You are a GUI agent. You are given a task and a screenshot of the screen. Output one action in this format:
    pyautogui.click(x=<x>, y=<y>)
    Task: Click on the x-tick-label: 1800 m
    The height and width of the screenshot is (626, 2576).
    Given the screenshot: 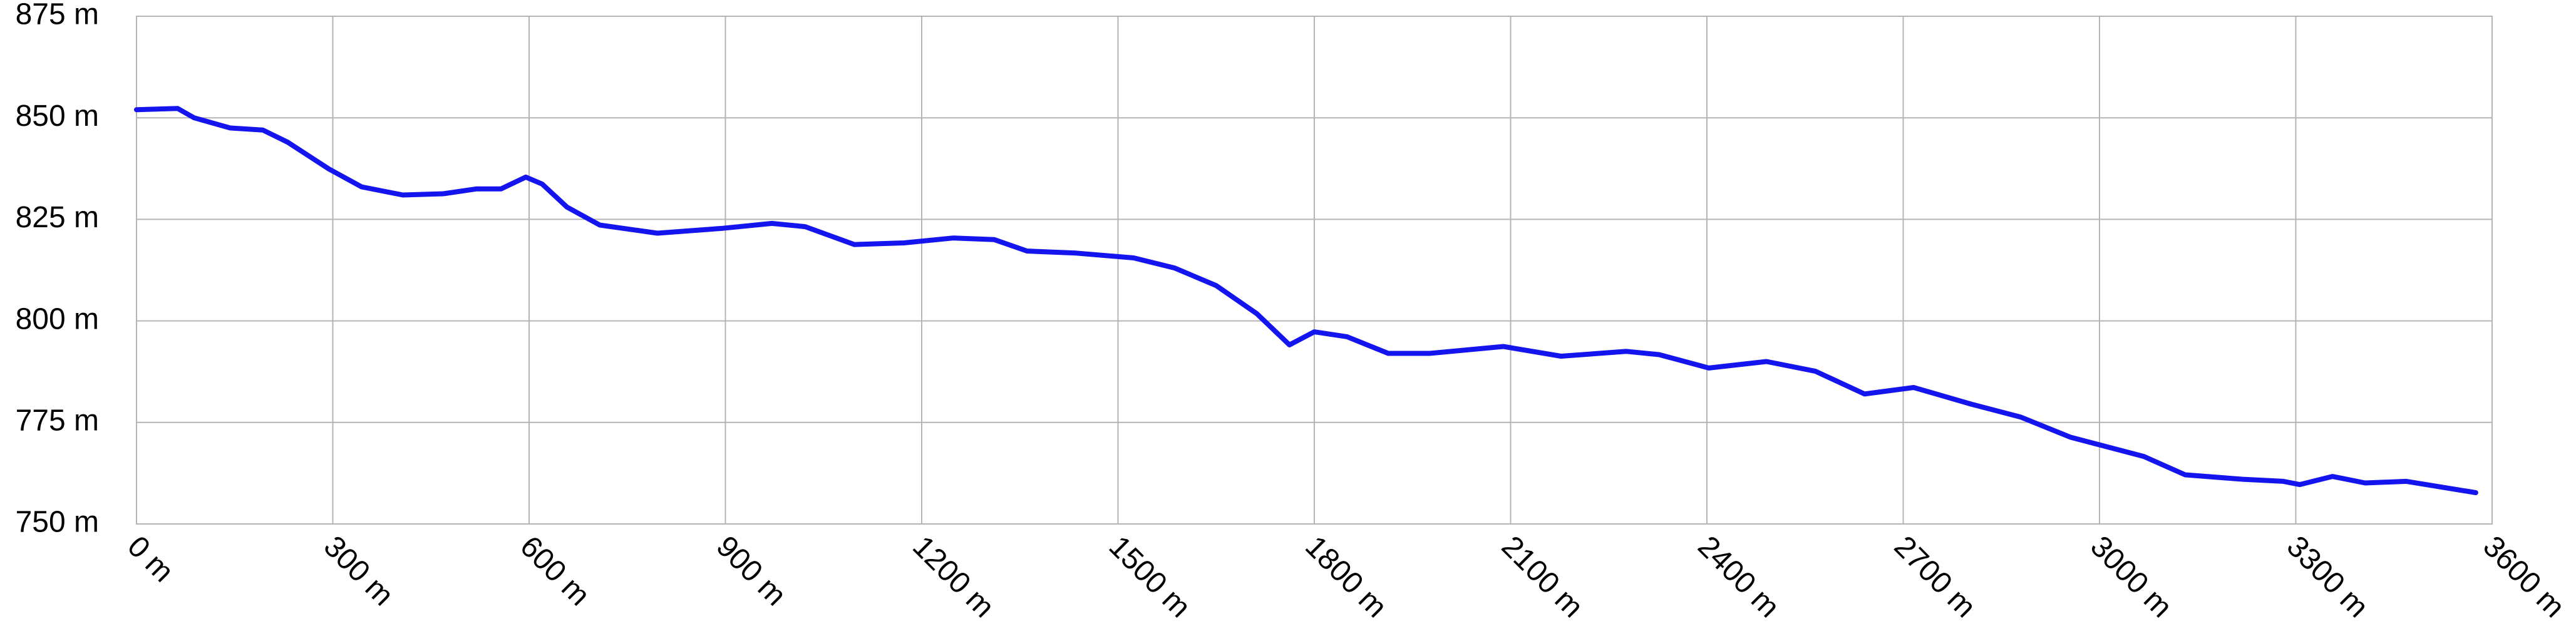 What is the action you would take?
    pyautogui.click(x=1346, y=577)
    